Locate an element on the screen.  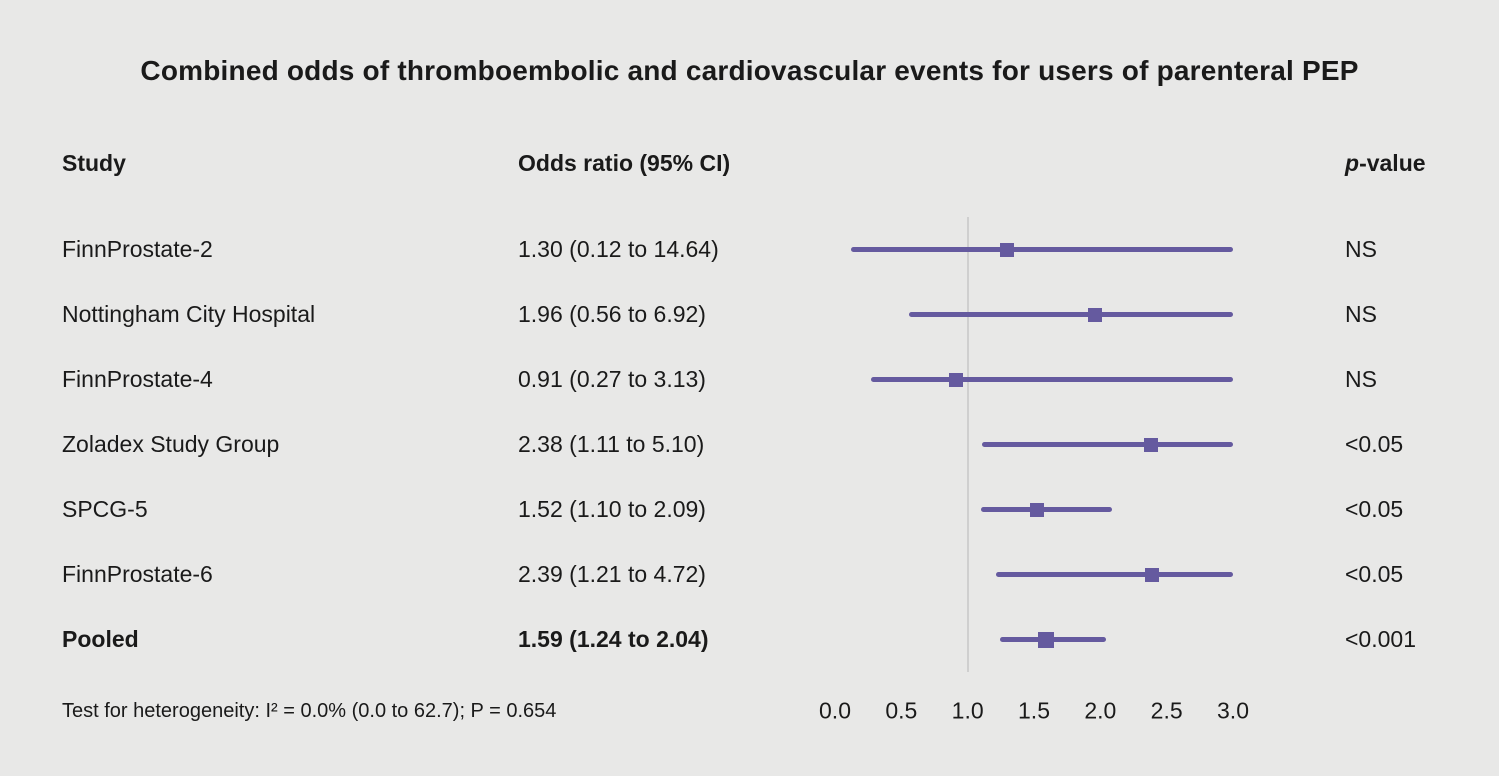
or-ci-label: 2.38 (1.11 to 5.10) is located at coordinates (611, 444).